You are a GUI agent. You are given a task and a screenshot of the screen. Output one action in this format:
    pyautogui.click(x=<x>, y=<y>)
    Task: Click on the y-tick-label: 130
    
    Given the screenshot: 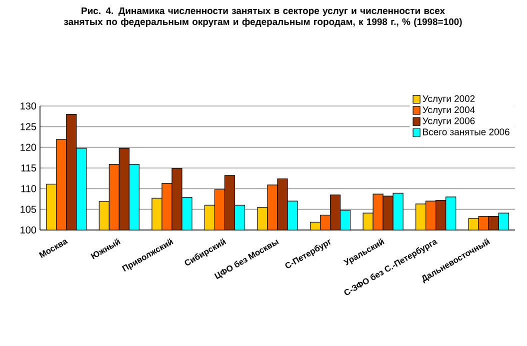 What is the action you would take?
    pyautogui.click(x=28, y=106)
    